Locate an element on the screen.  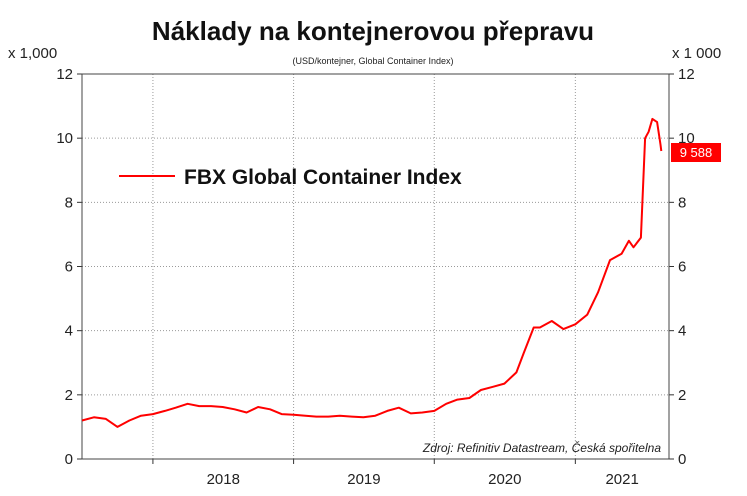
y-tick-label-right: 2 is located at coordinates (682, 395).